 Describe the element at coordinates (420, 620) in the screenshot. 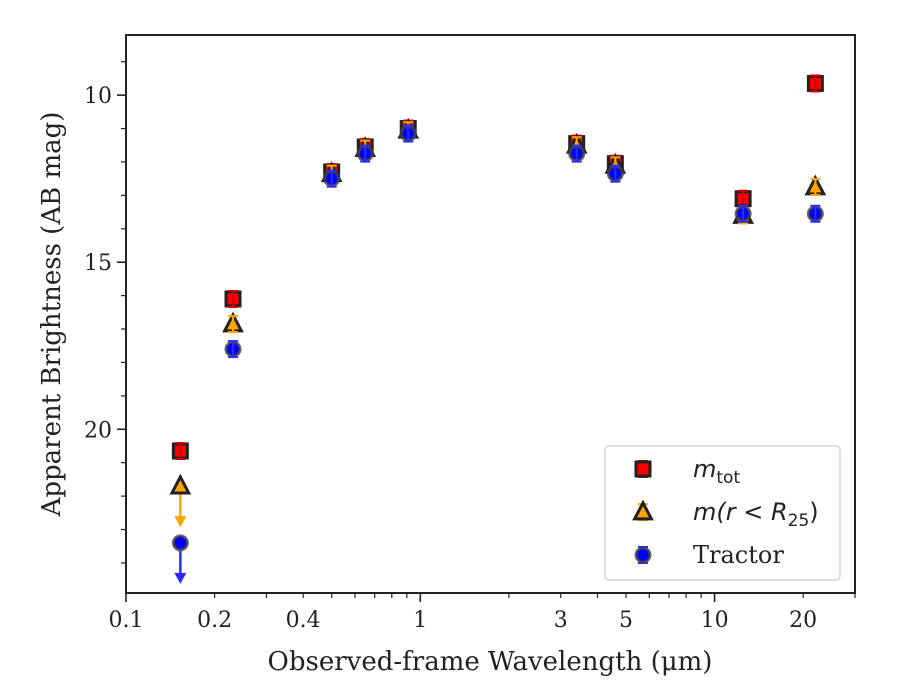

I see `x-tick-label: 1` at that location.